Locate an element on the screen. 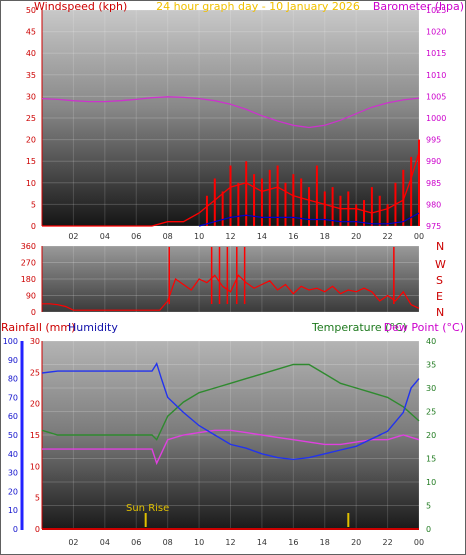 The height and width of the screenshot is (555, 466). dir-label-n-bottom: N is located at coordinates (440, 312).